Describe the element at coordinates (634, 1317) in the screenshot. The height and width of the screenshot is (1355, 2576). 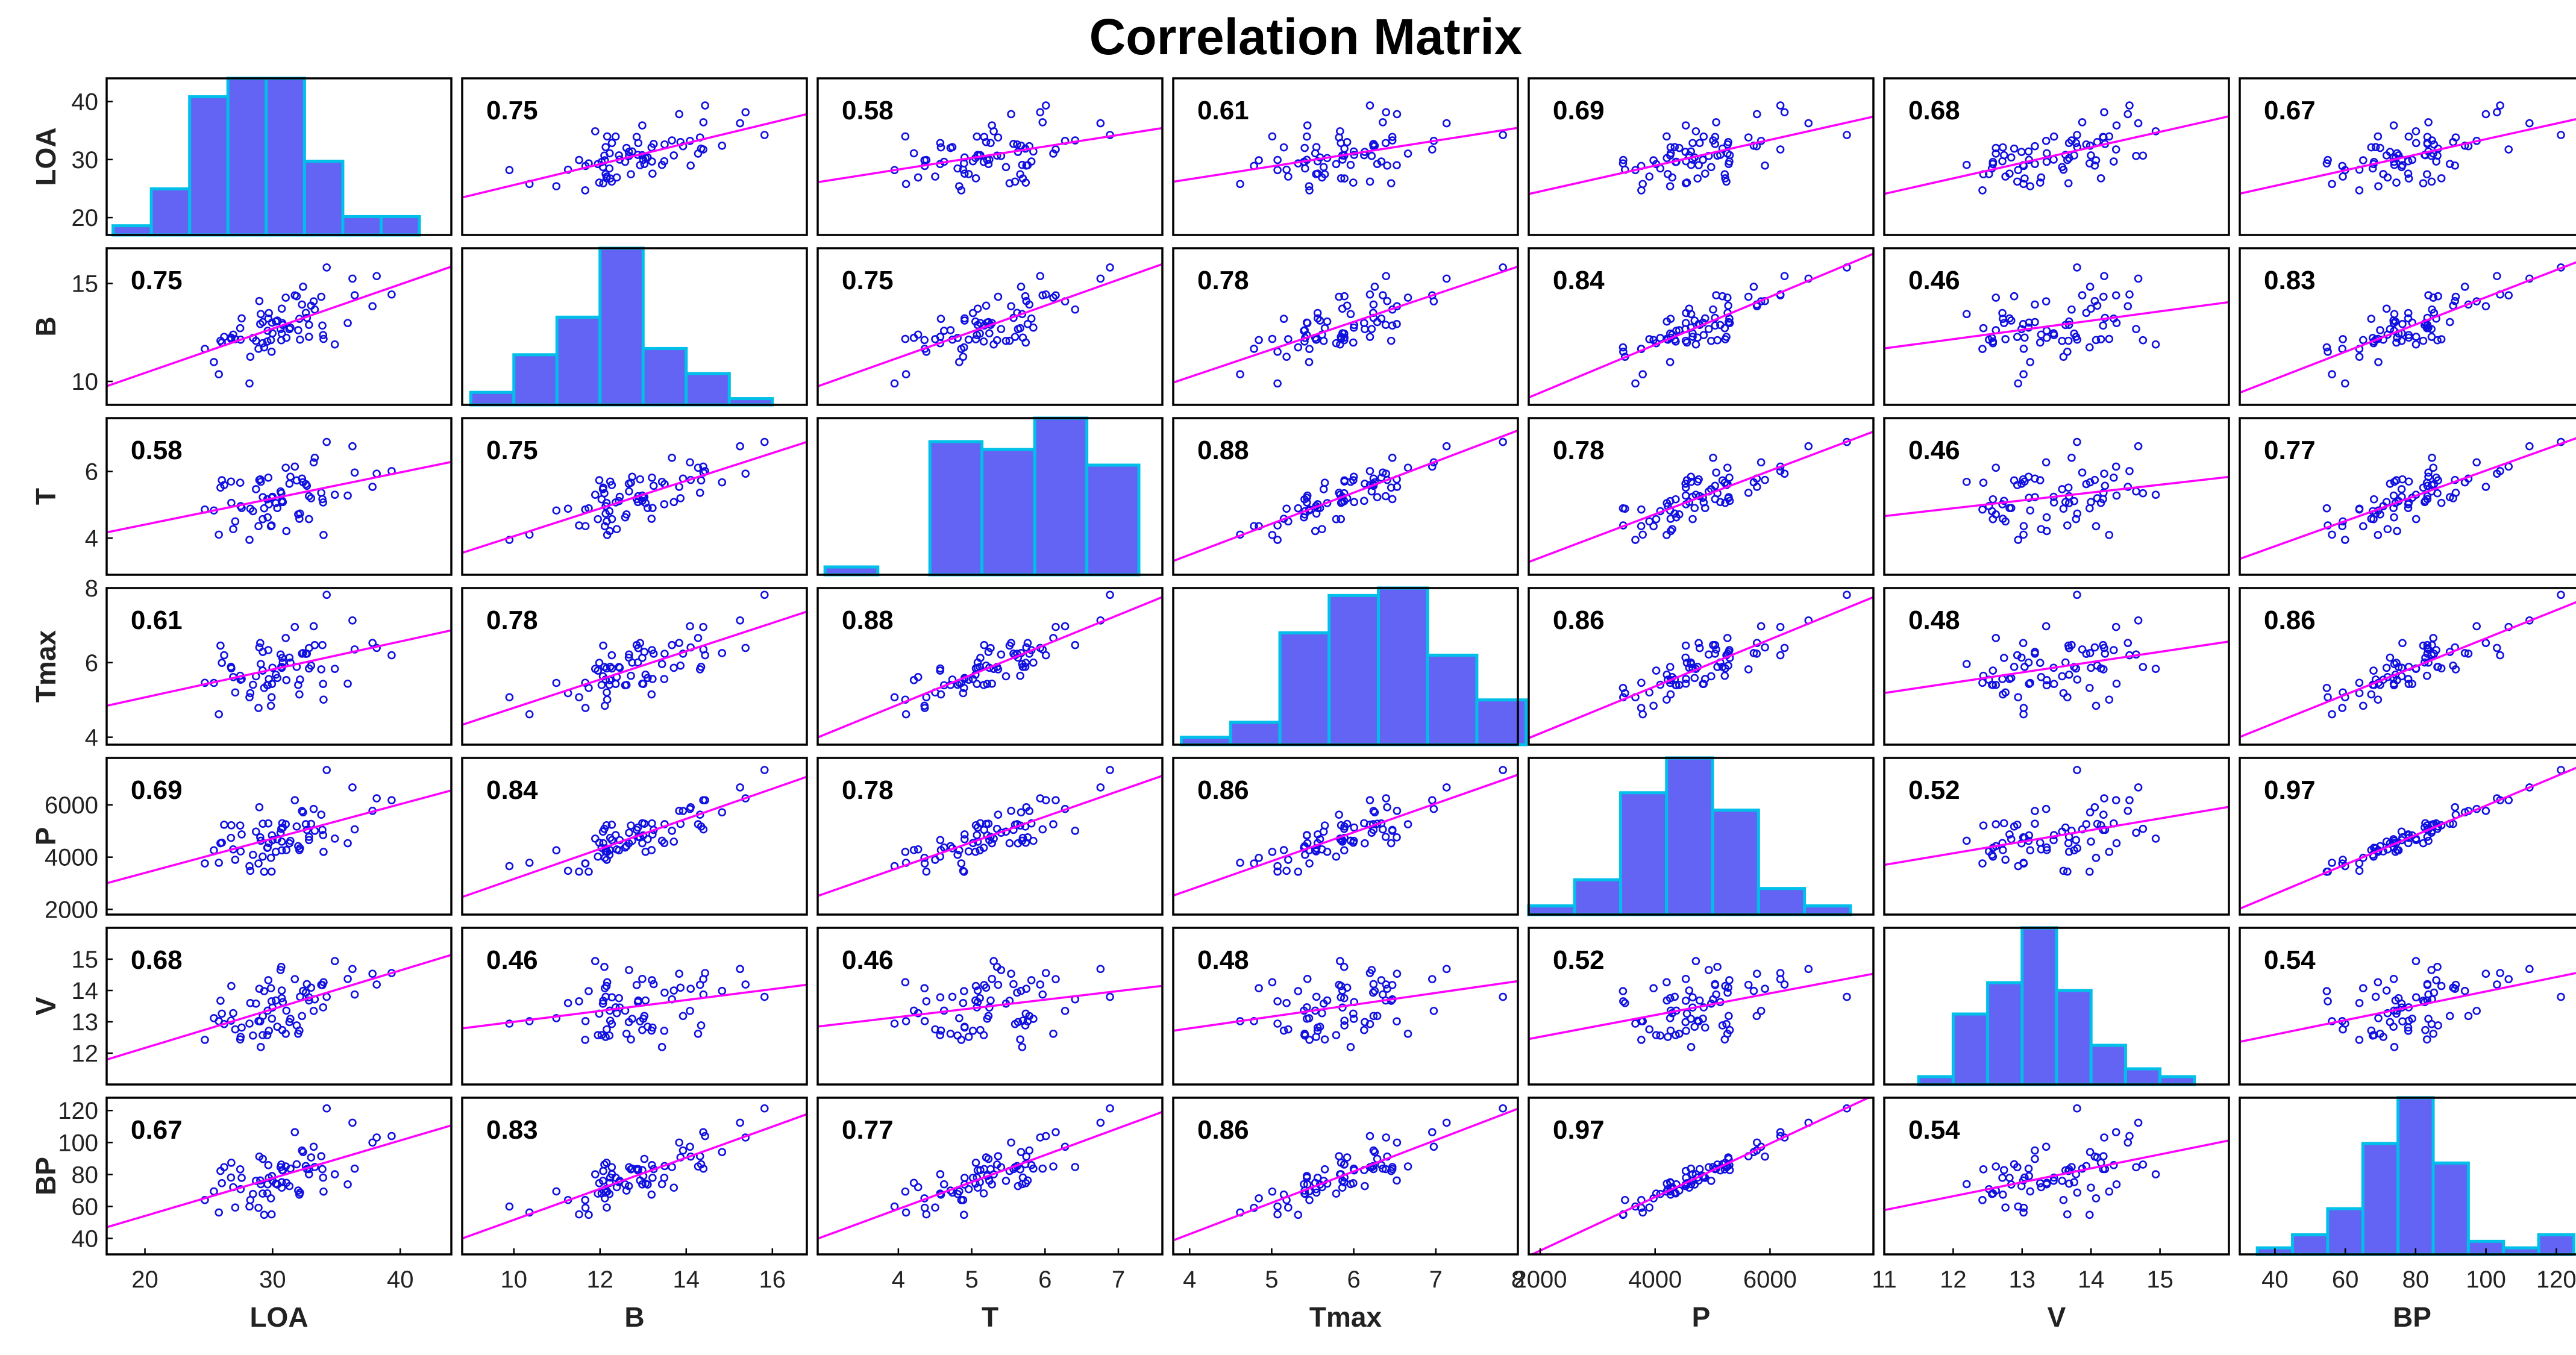
I see `x-axis-label-B: B` at that location.